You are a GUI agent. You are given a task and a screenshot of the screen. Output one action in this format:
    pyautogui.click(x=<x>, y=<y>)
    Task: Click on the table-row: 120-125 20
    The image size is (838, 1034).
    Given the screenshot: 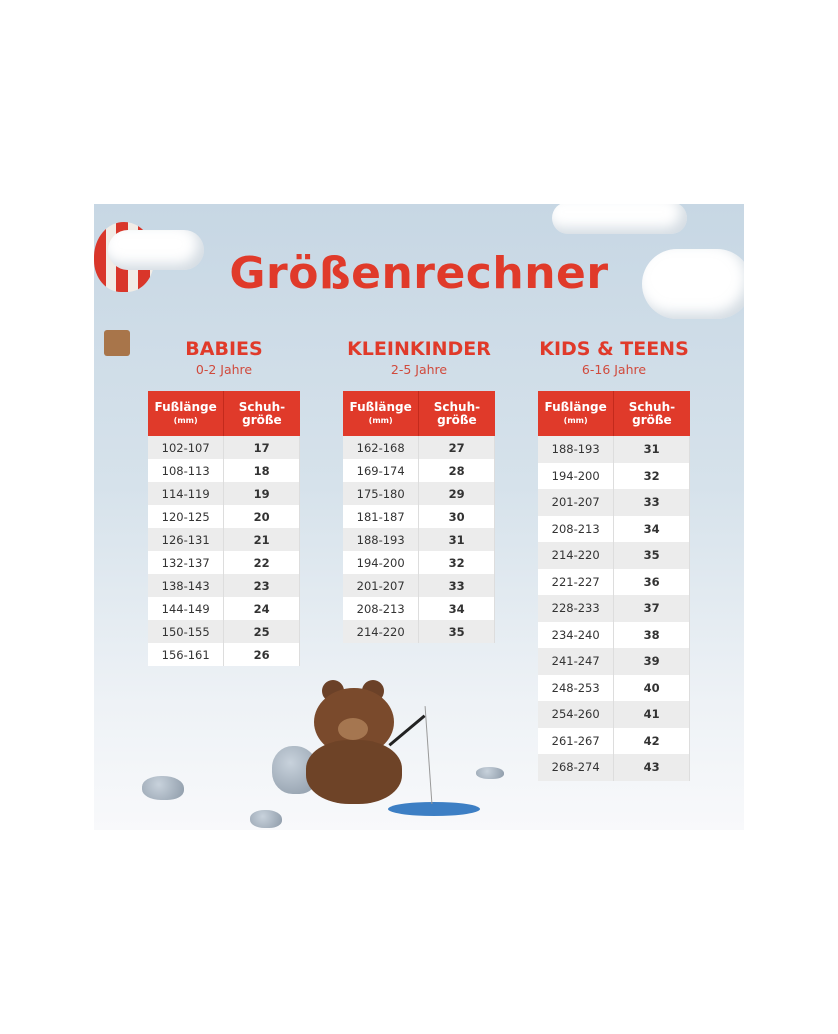 What is the action you would take?
    pyautogui.click(x=224, y=516)
    